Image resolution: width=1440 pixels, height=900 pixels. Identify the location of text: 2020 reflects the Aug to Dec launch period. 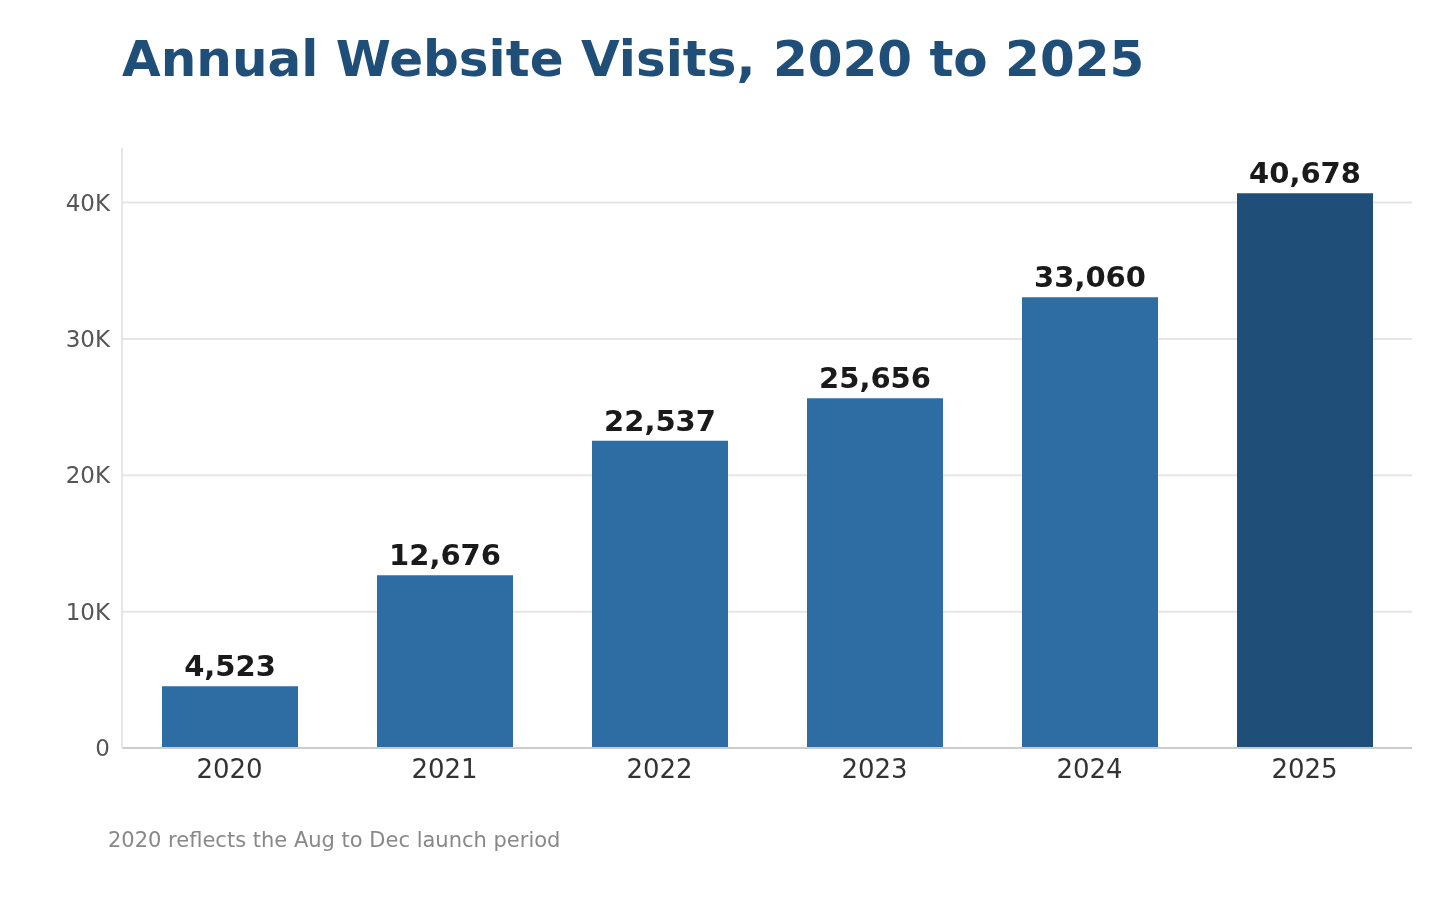
(334, 840).